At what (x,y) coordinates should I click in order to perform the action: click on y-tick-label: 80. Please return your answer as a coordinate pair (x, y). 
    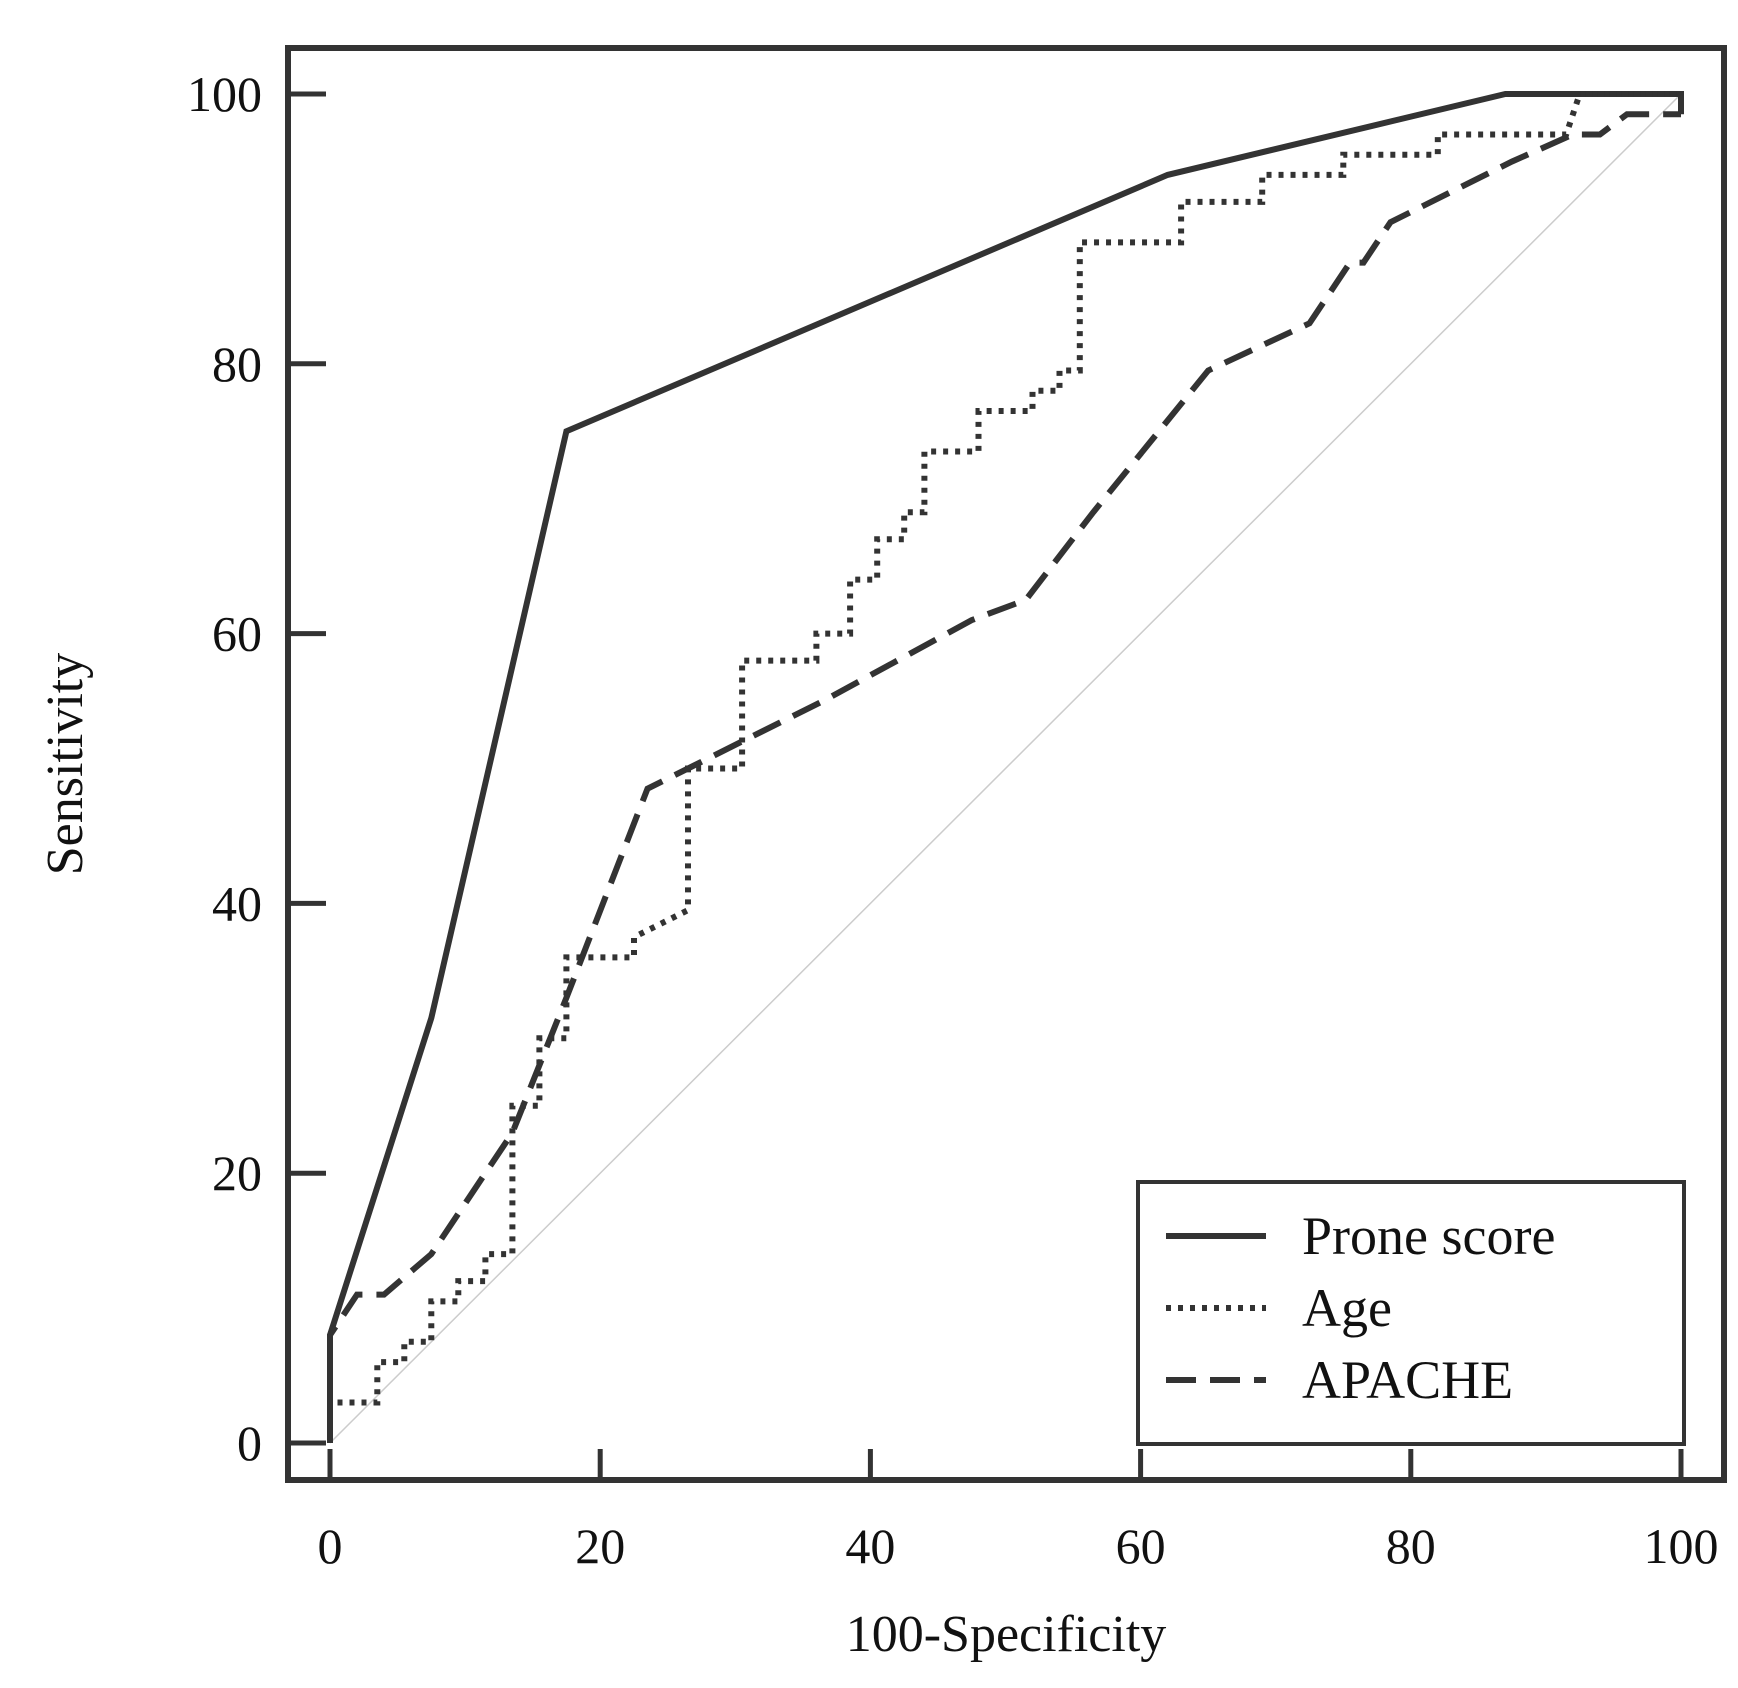
    Looking at the image, I should click on (237, 364).